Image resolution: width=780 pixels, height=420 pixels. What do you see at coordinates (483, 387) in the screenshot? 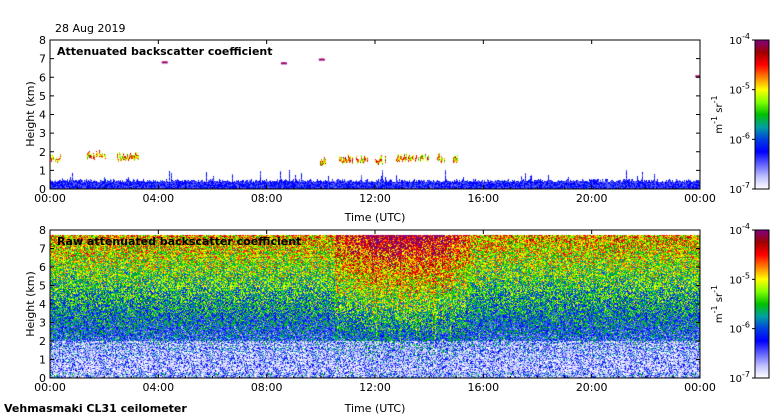
I see `panel2-xtick-label-4: 16:00` at bounding box center [483, 387].